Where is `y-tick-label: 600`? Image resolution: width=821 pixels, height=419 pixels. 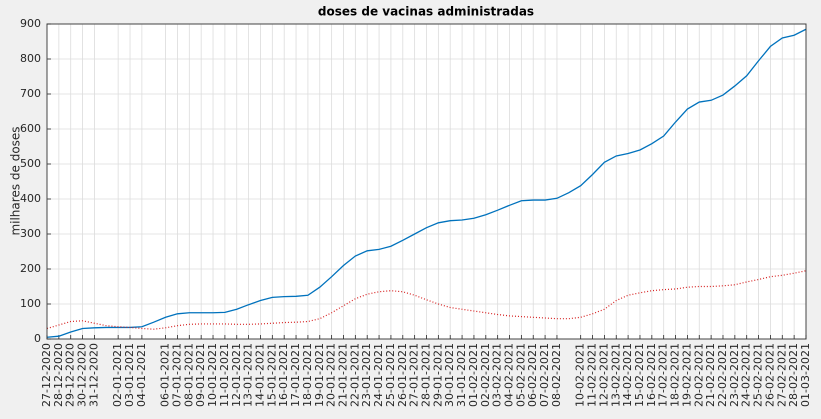 y-tick-label: 600 is located at coordinates (30, 128).